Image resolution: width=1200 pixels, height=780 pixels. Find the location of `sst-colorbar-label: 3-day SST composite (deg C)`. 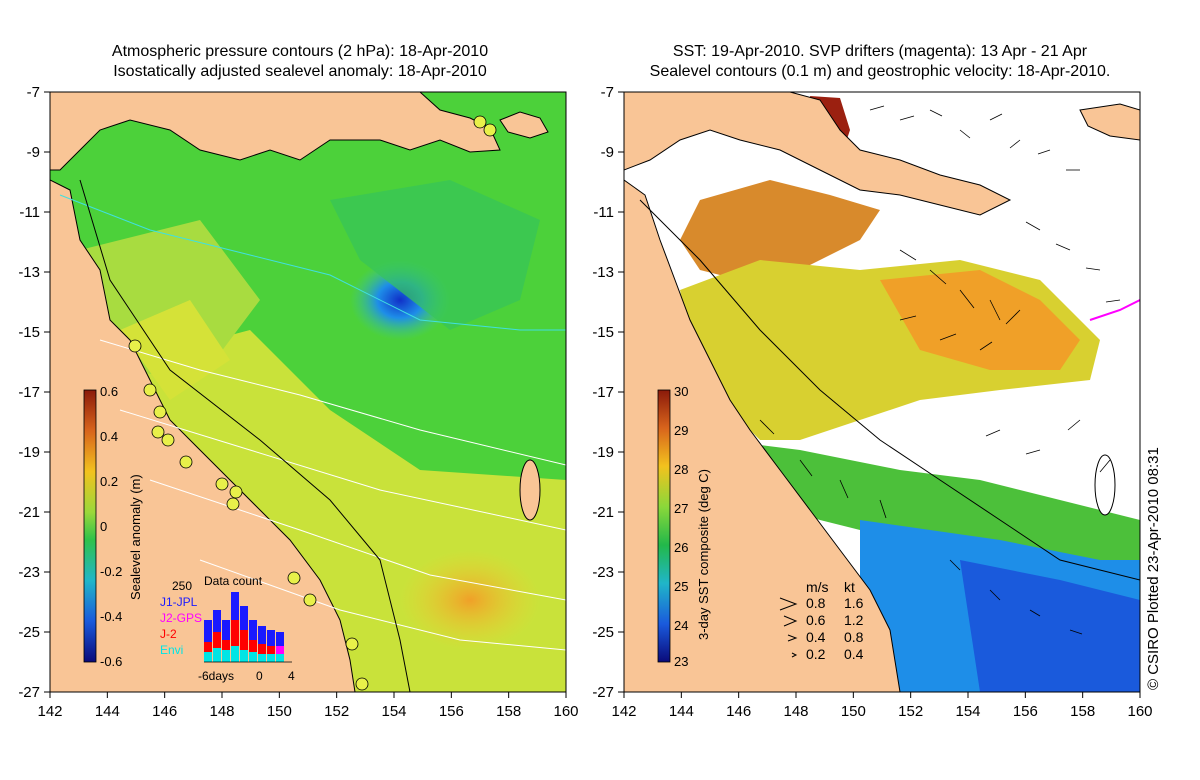

sst-colorbar-label: 3-day SST composite (deg C) is located at coordinates (703, 554).